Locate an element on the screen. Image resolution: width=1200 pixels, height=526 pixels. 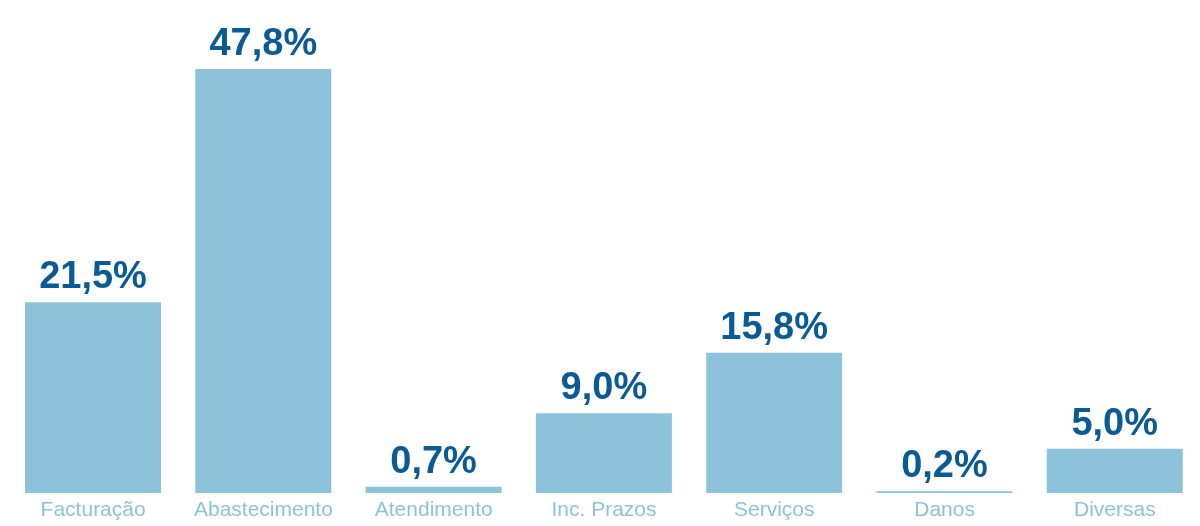
data-label: 21,5% is located at coordinates (93, 275).